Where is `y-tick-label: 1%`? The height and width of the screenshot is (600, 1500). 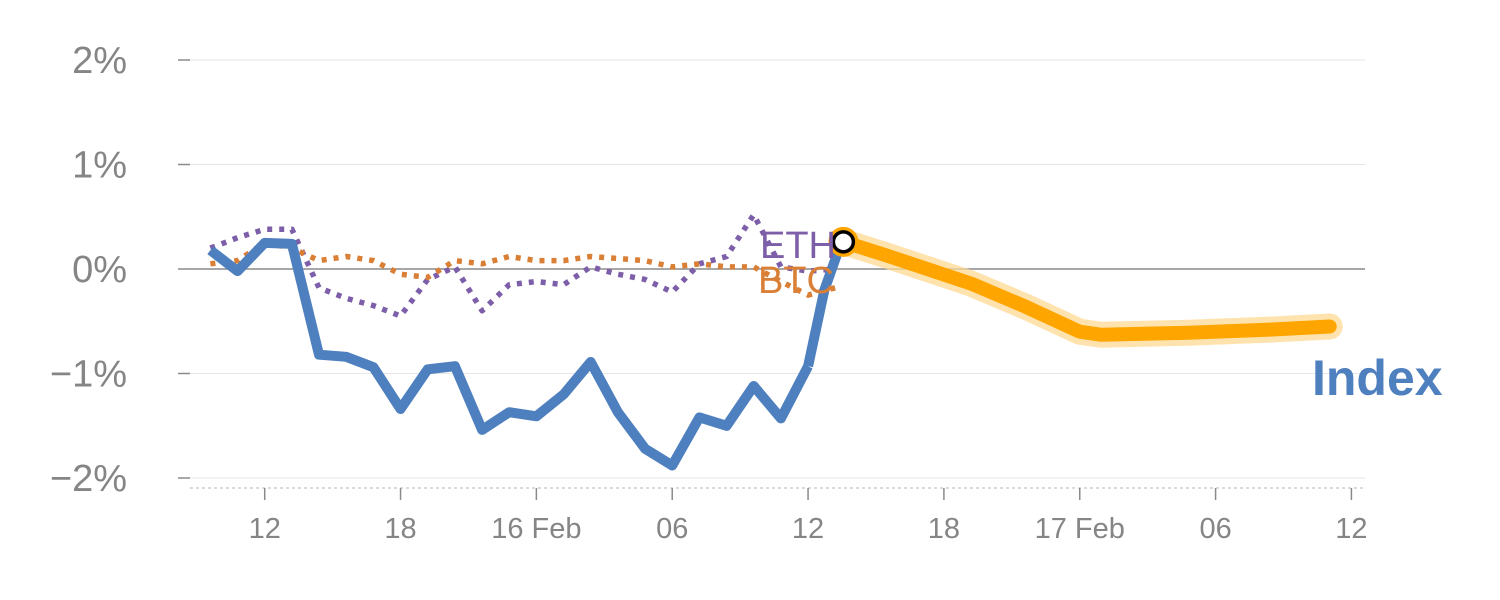
y-tick-label: 1% is located at coordinates (99, 166).